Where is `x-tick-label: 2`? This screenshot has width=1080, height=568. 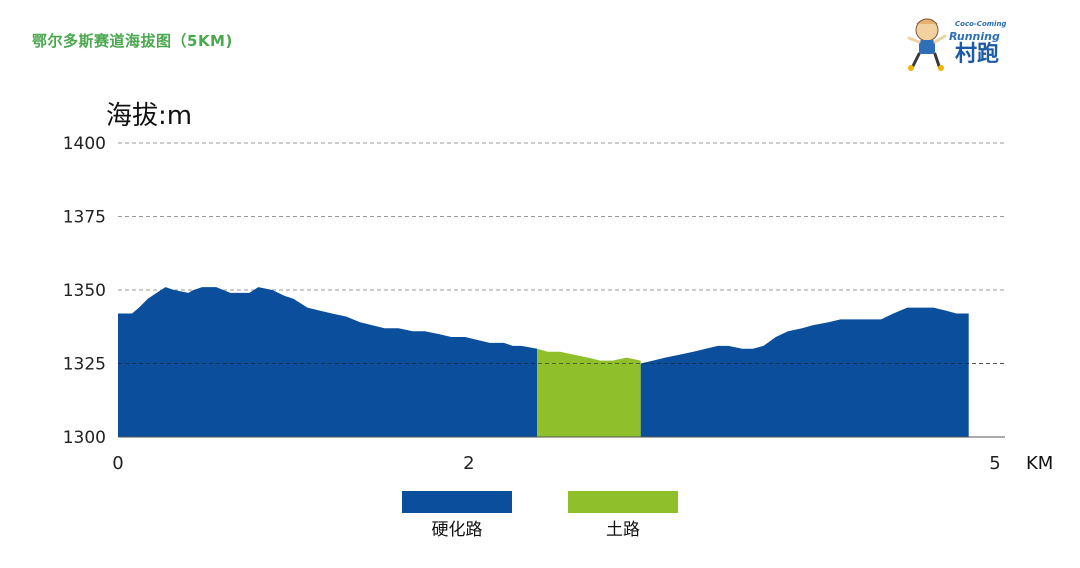
x-tick-label: 2 is located at coordinates (468, 463).